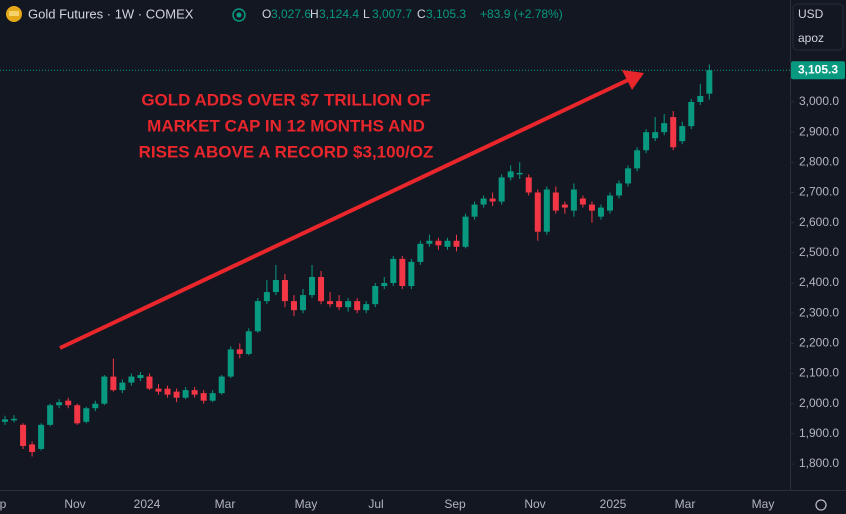 Image resolution: width=846 pixels, height=514 pixels. I want to click on annotation: RISES ABOVE A RECORD $3,100/OZ, so click(286, 151).